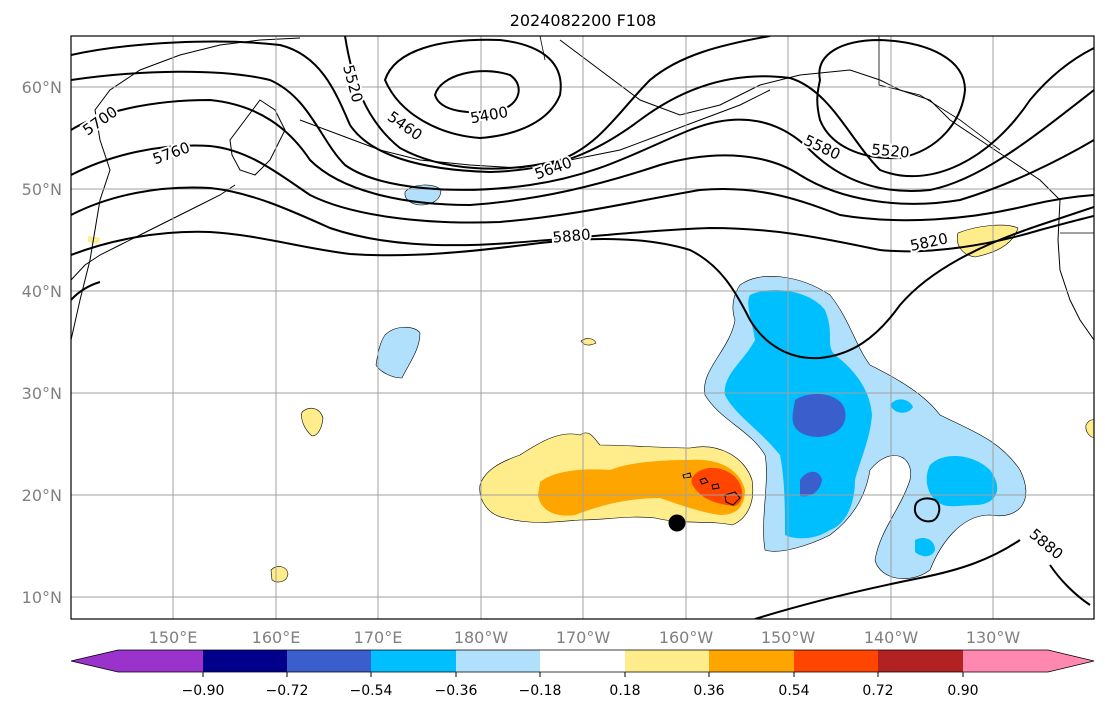 The height and width of the screenshot is (712, 1105). I want to click on colorbar-tick-label: 0.18, so click(624, 691).